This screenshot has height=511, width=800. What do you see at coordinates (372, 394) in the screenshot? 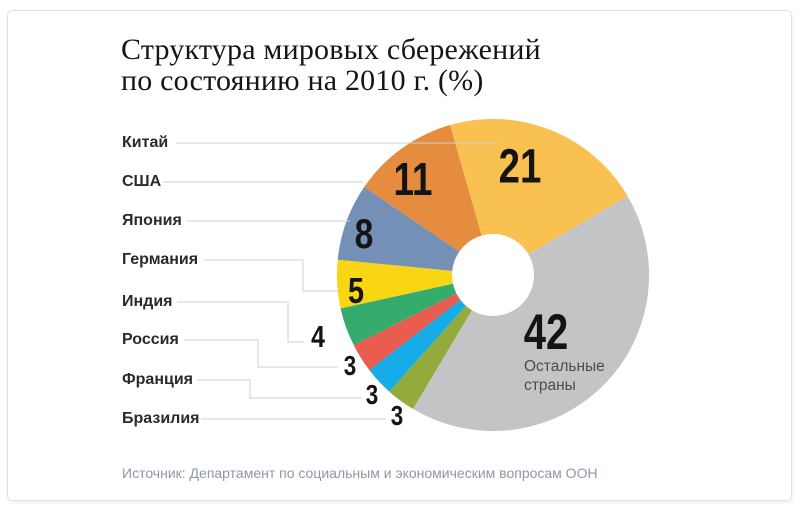
I see `value-label-6: 3` at bounding box center [372, 394].